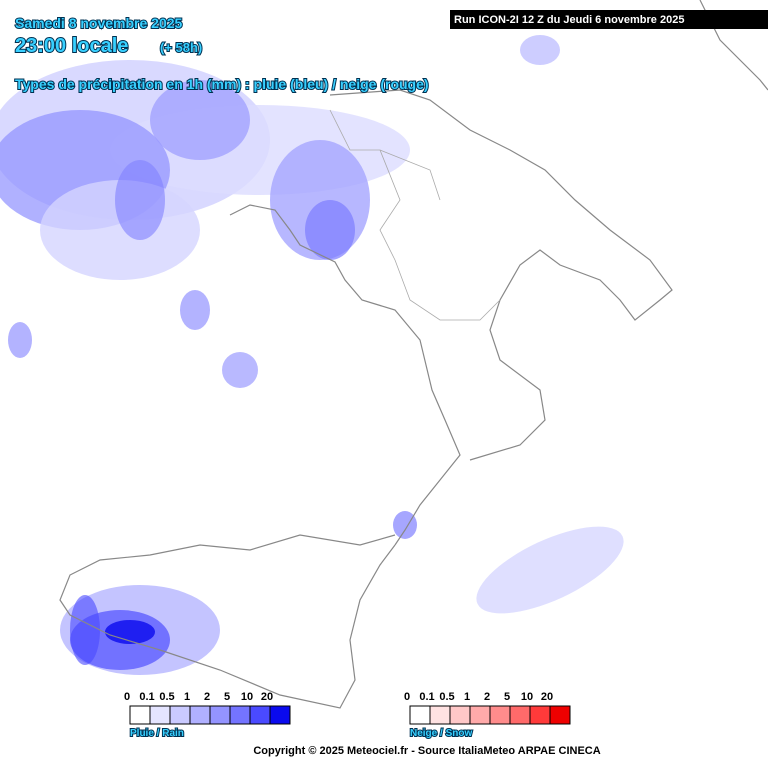  What do you see at coordinates (99, 23) in the screenshot?
I see `map-date: Samedi 8 novembre 2025` at bounding box center [99, 23].